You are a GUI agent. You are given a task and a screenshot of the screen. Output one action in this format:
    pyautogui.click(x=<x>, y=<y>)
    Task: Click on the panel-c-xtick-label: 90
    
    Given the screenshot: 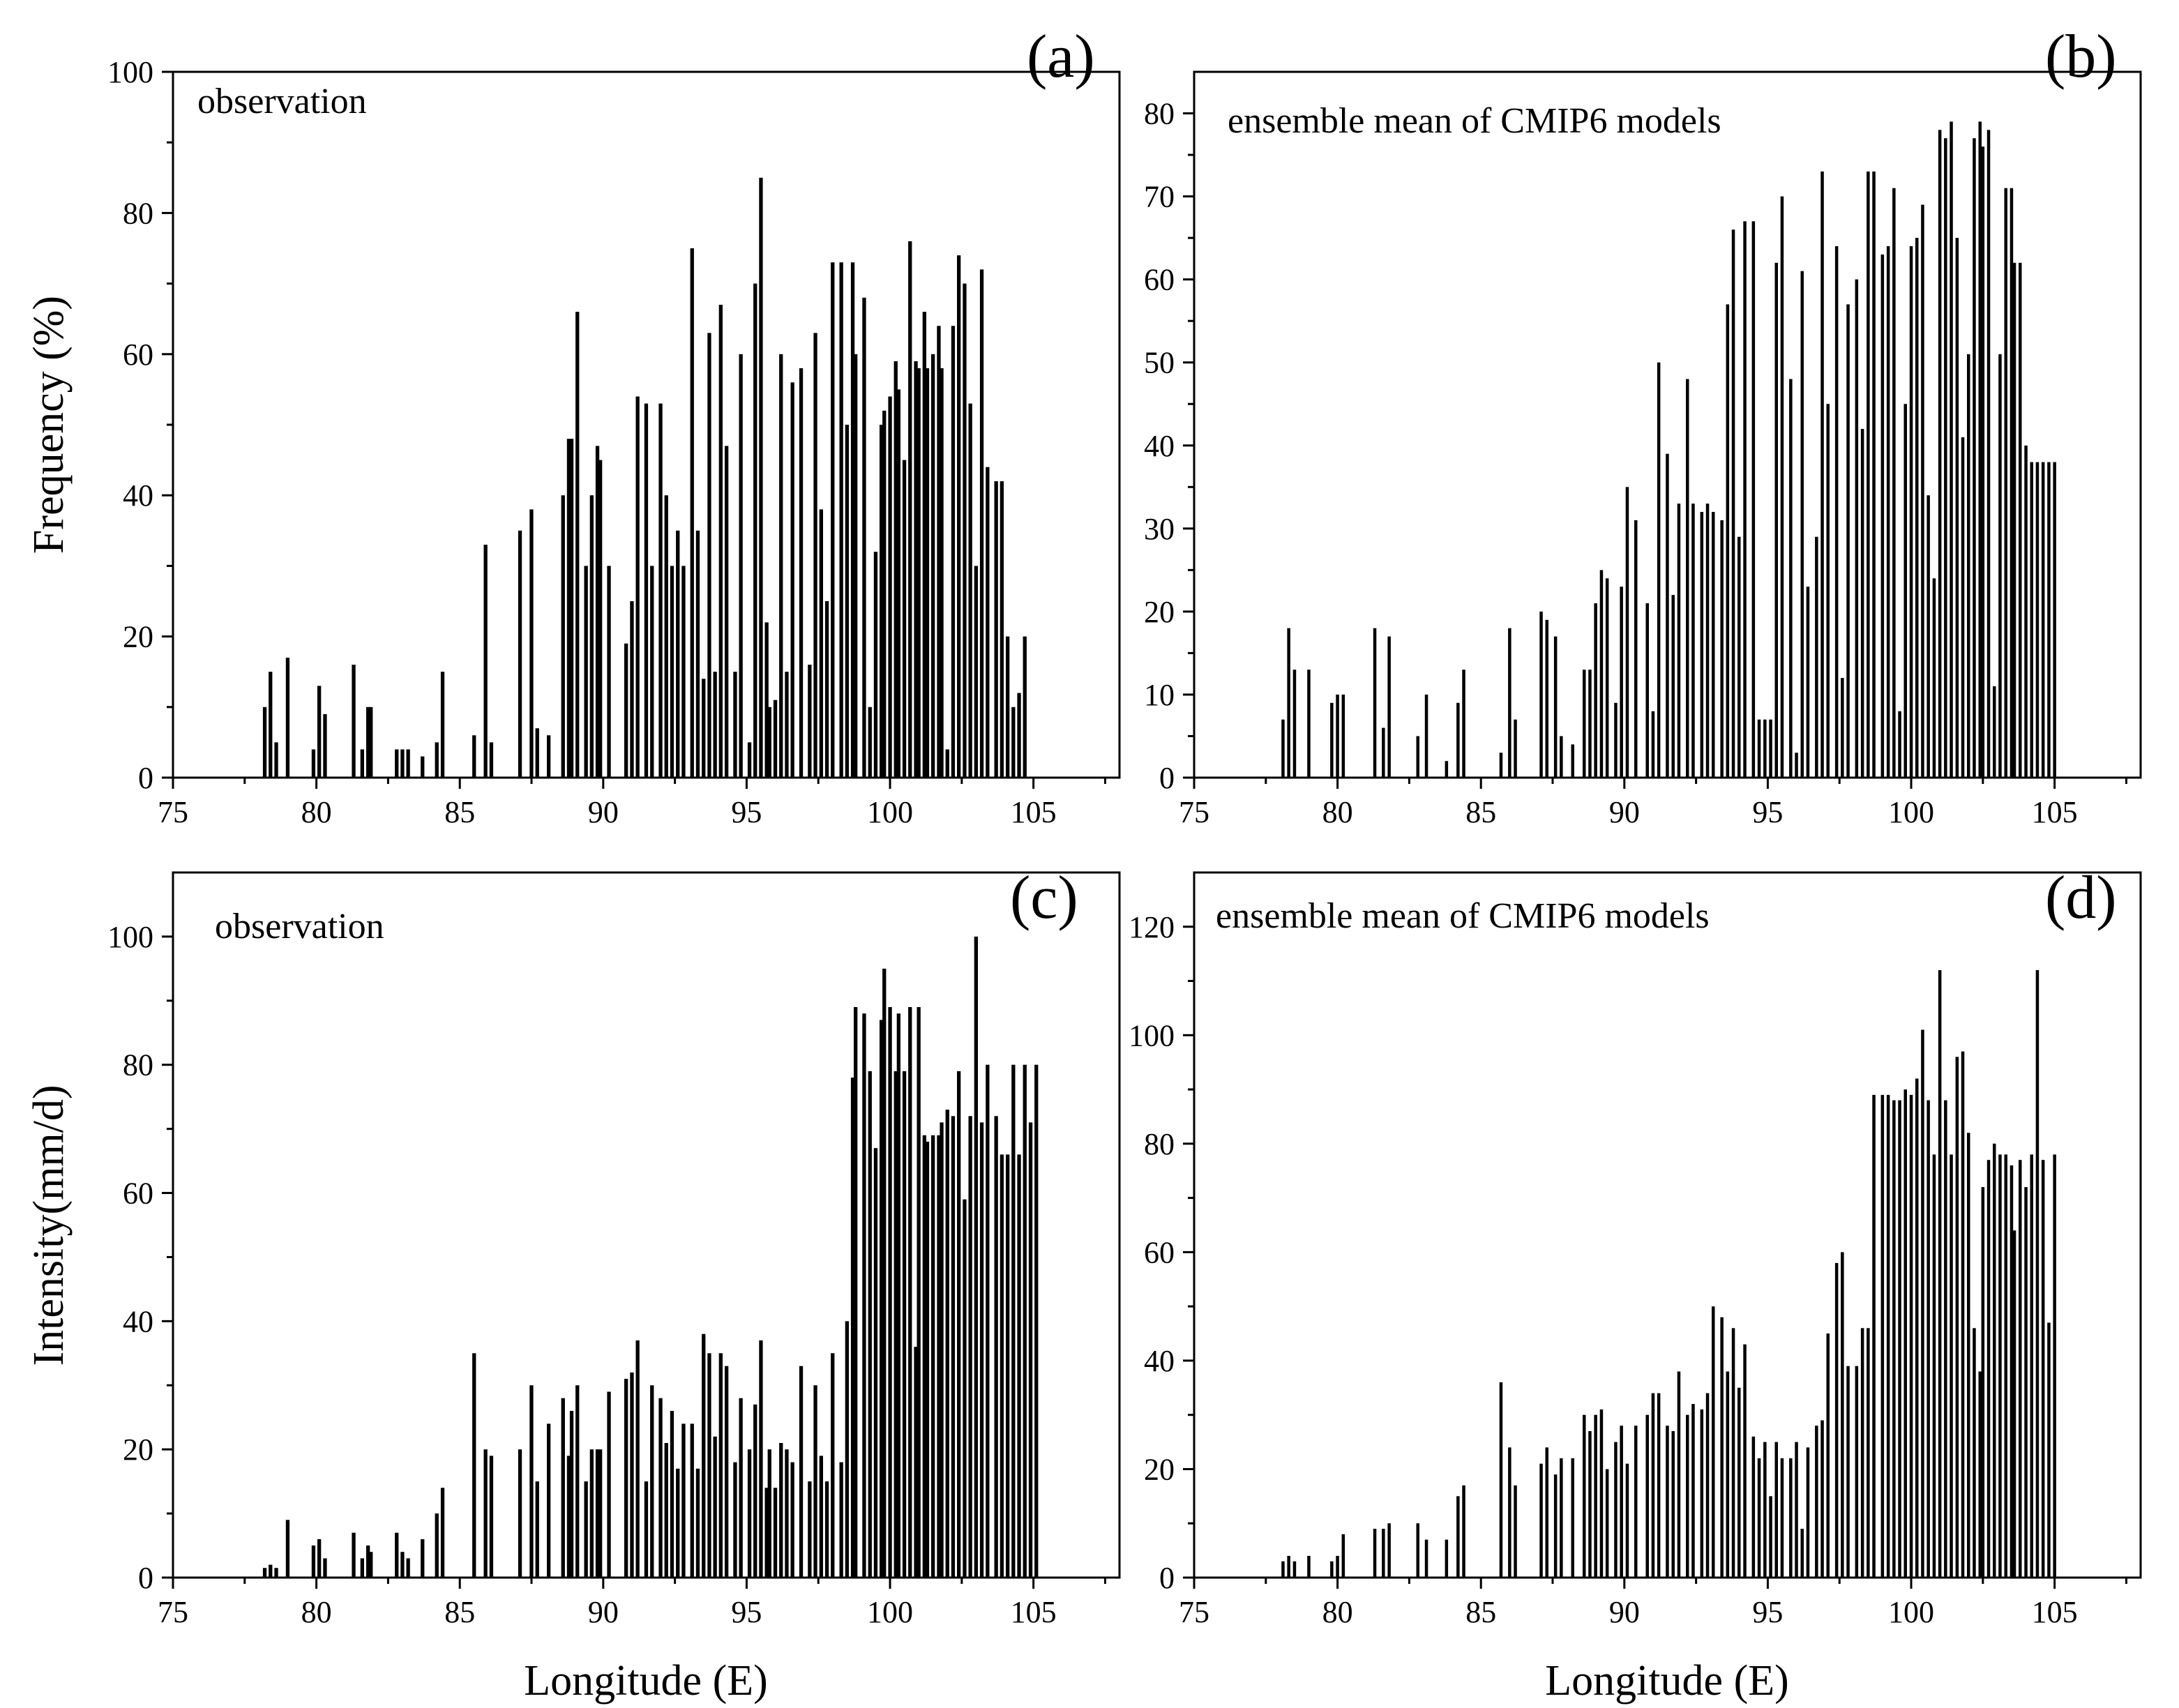 What is the action you would take?
    pyautogui.click(x=604, y=1612)
    